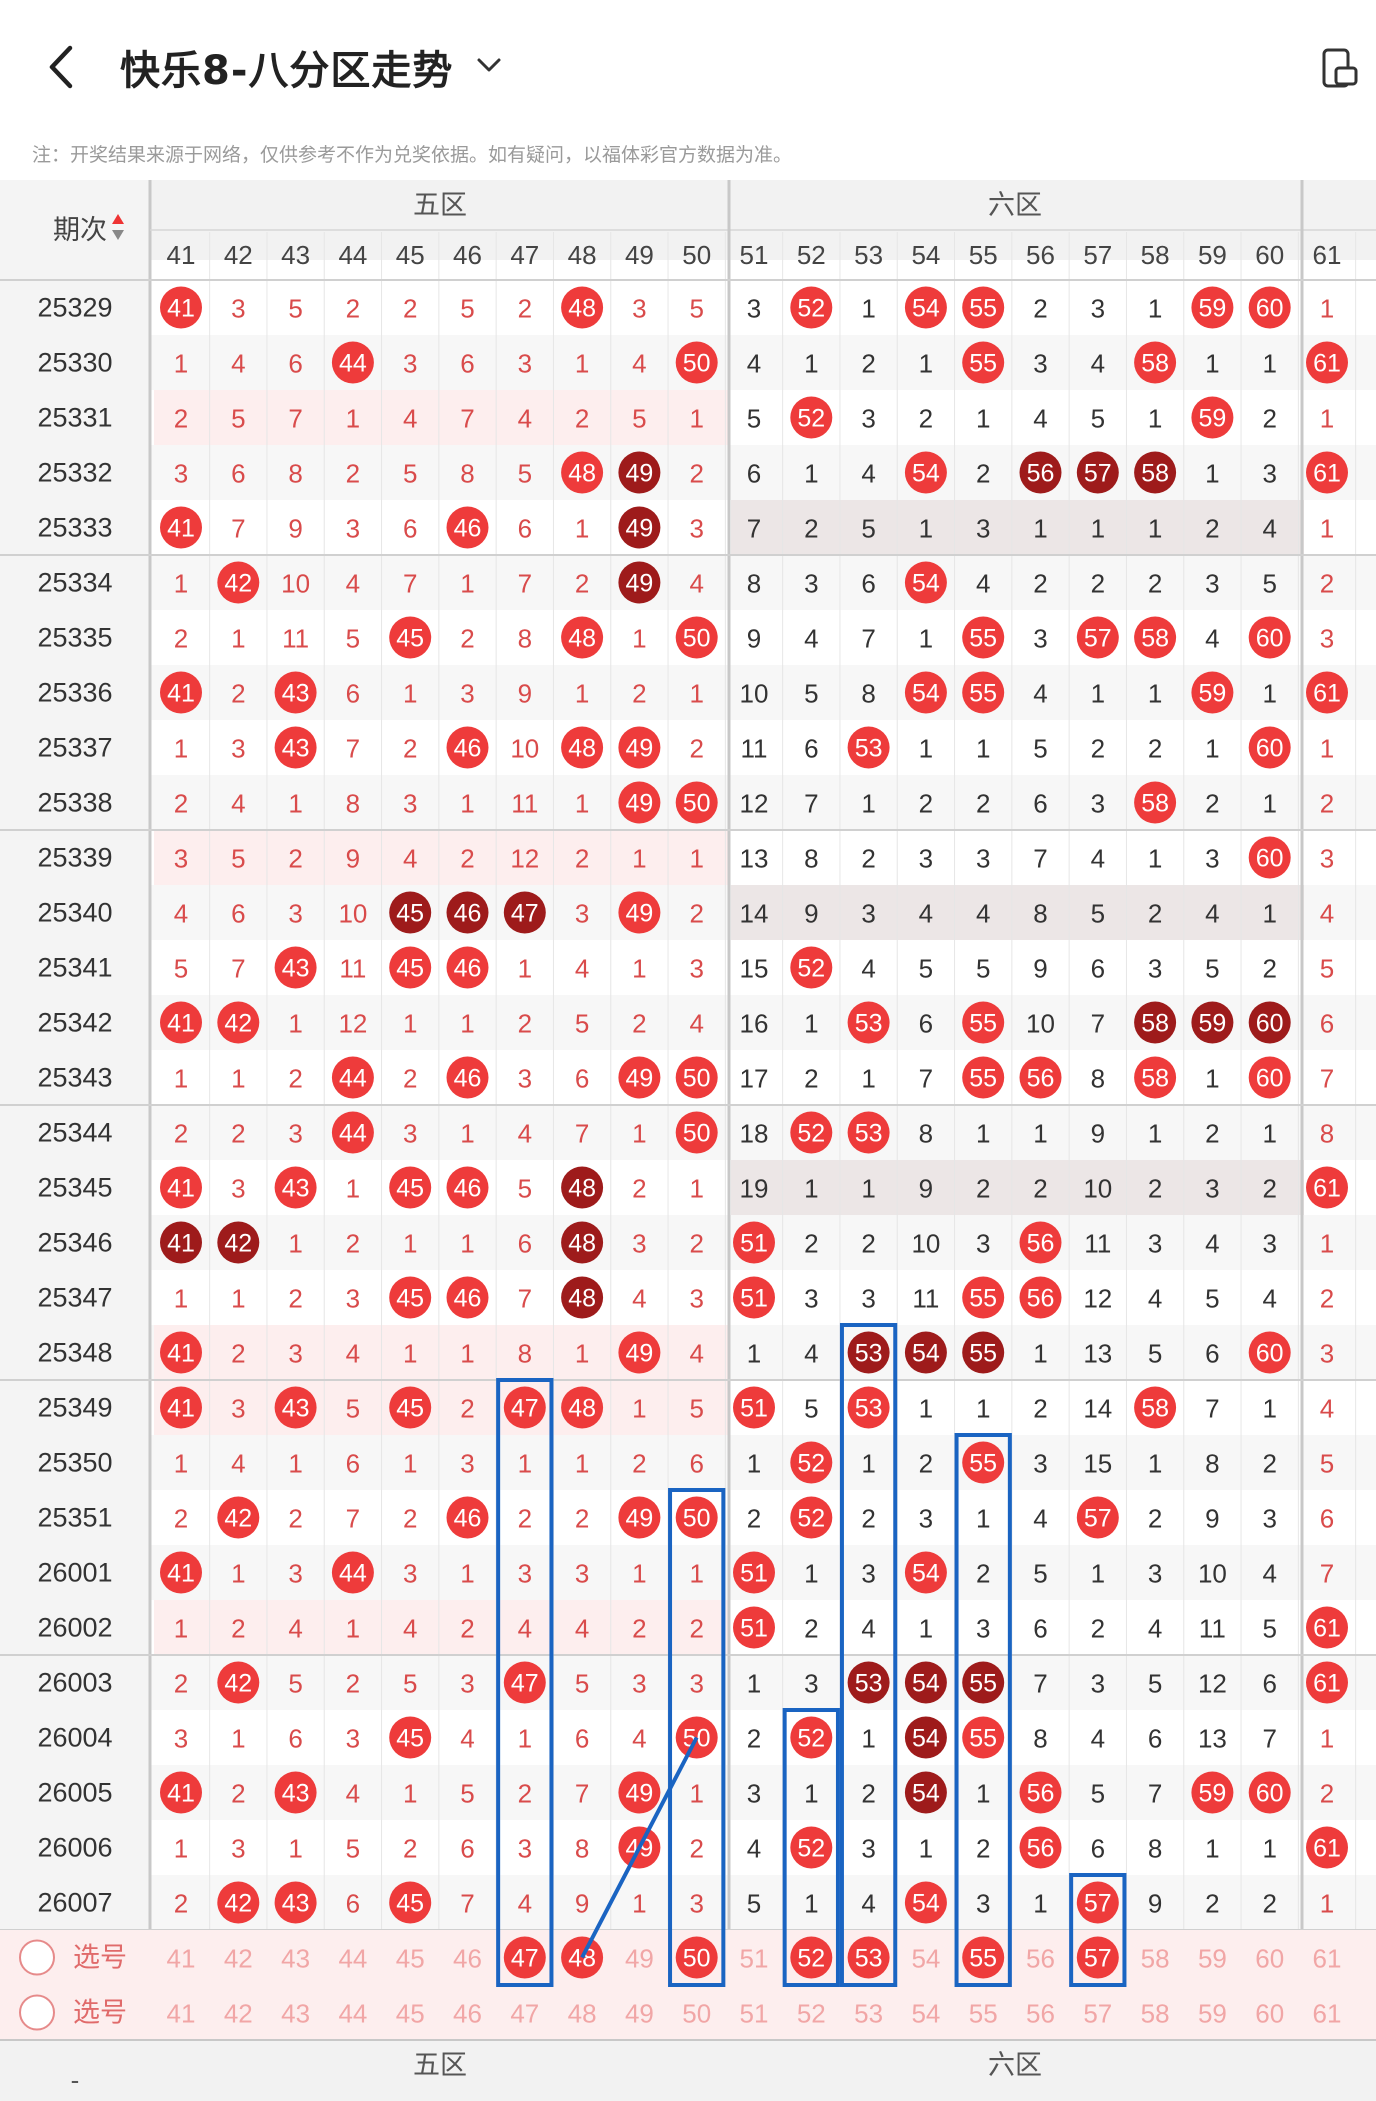  Describe the element at coordinates (983, 2014) in the screenshot. I see `select-number-option: 55` at that location.